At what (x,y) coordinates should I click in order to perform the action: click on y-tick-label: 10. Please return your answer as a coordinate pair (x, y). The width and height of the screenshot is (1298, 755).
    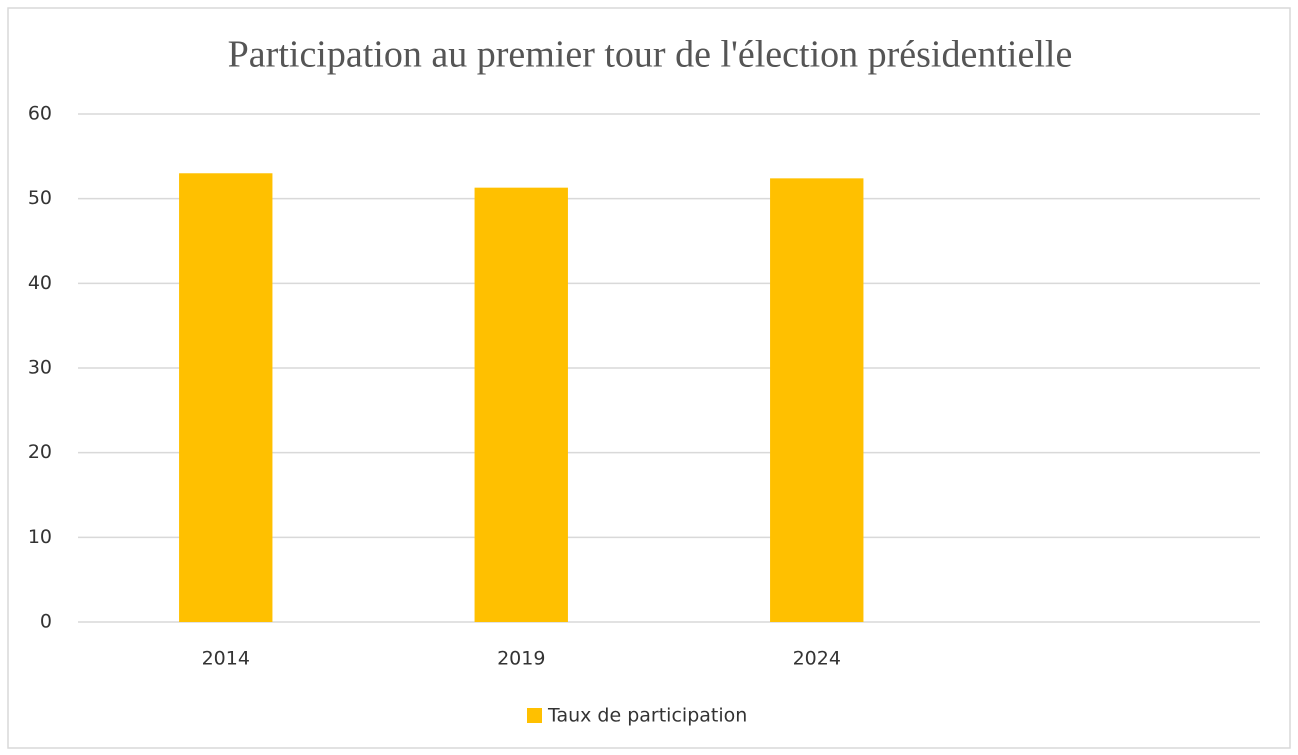
    Looking at the image, I should click on (40, 537).